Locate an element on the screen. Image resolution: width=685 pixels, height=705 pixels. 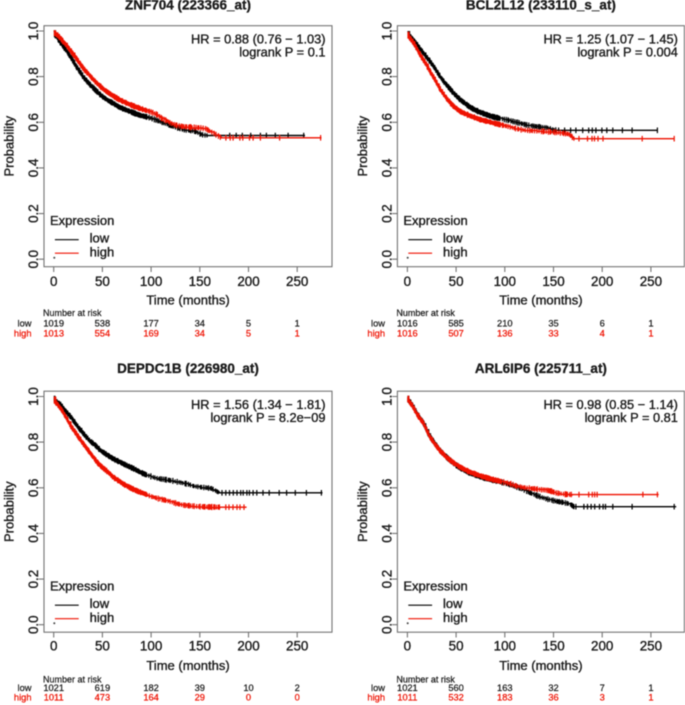
svg-text: HR = 0.98 (0.85 − 1.14) is located at coordinates (610, 404).